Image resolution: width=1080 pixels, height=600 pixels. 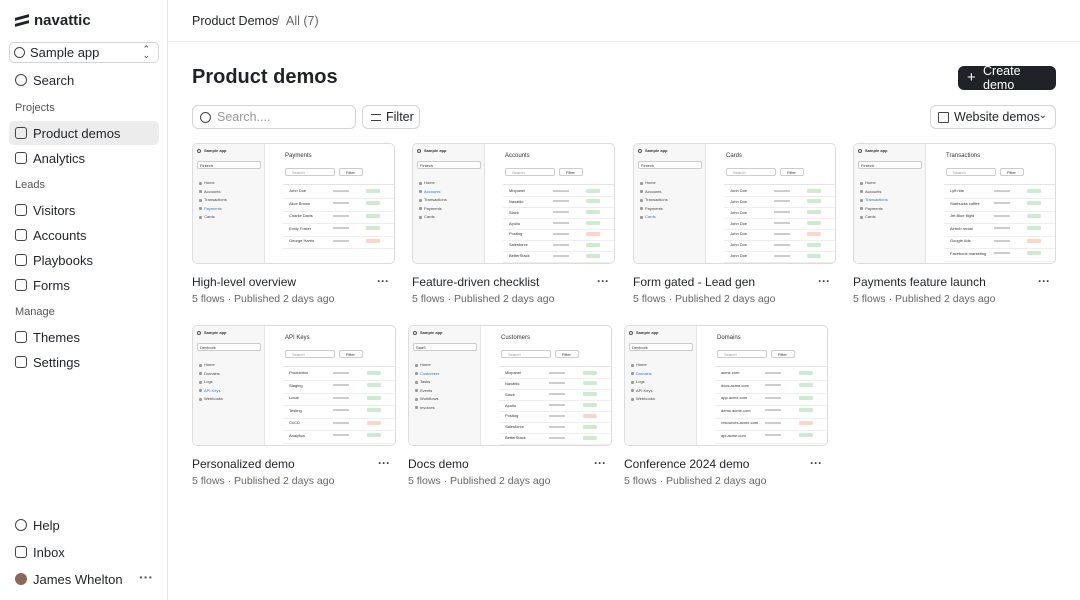 What do you see at coordinates (1042, 115) in the screenshot?
I see `chevron: ⌄` at bounding box center [1042, 115].